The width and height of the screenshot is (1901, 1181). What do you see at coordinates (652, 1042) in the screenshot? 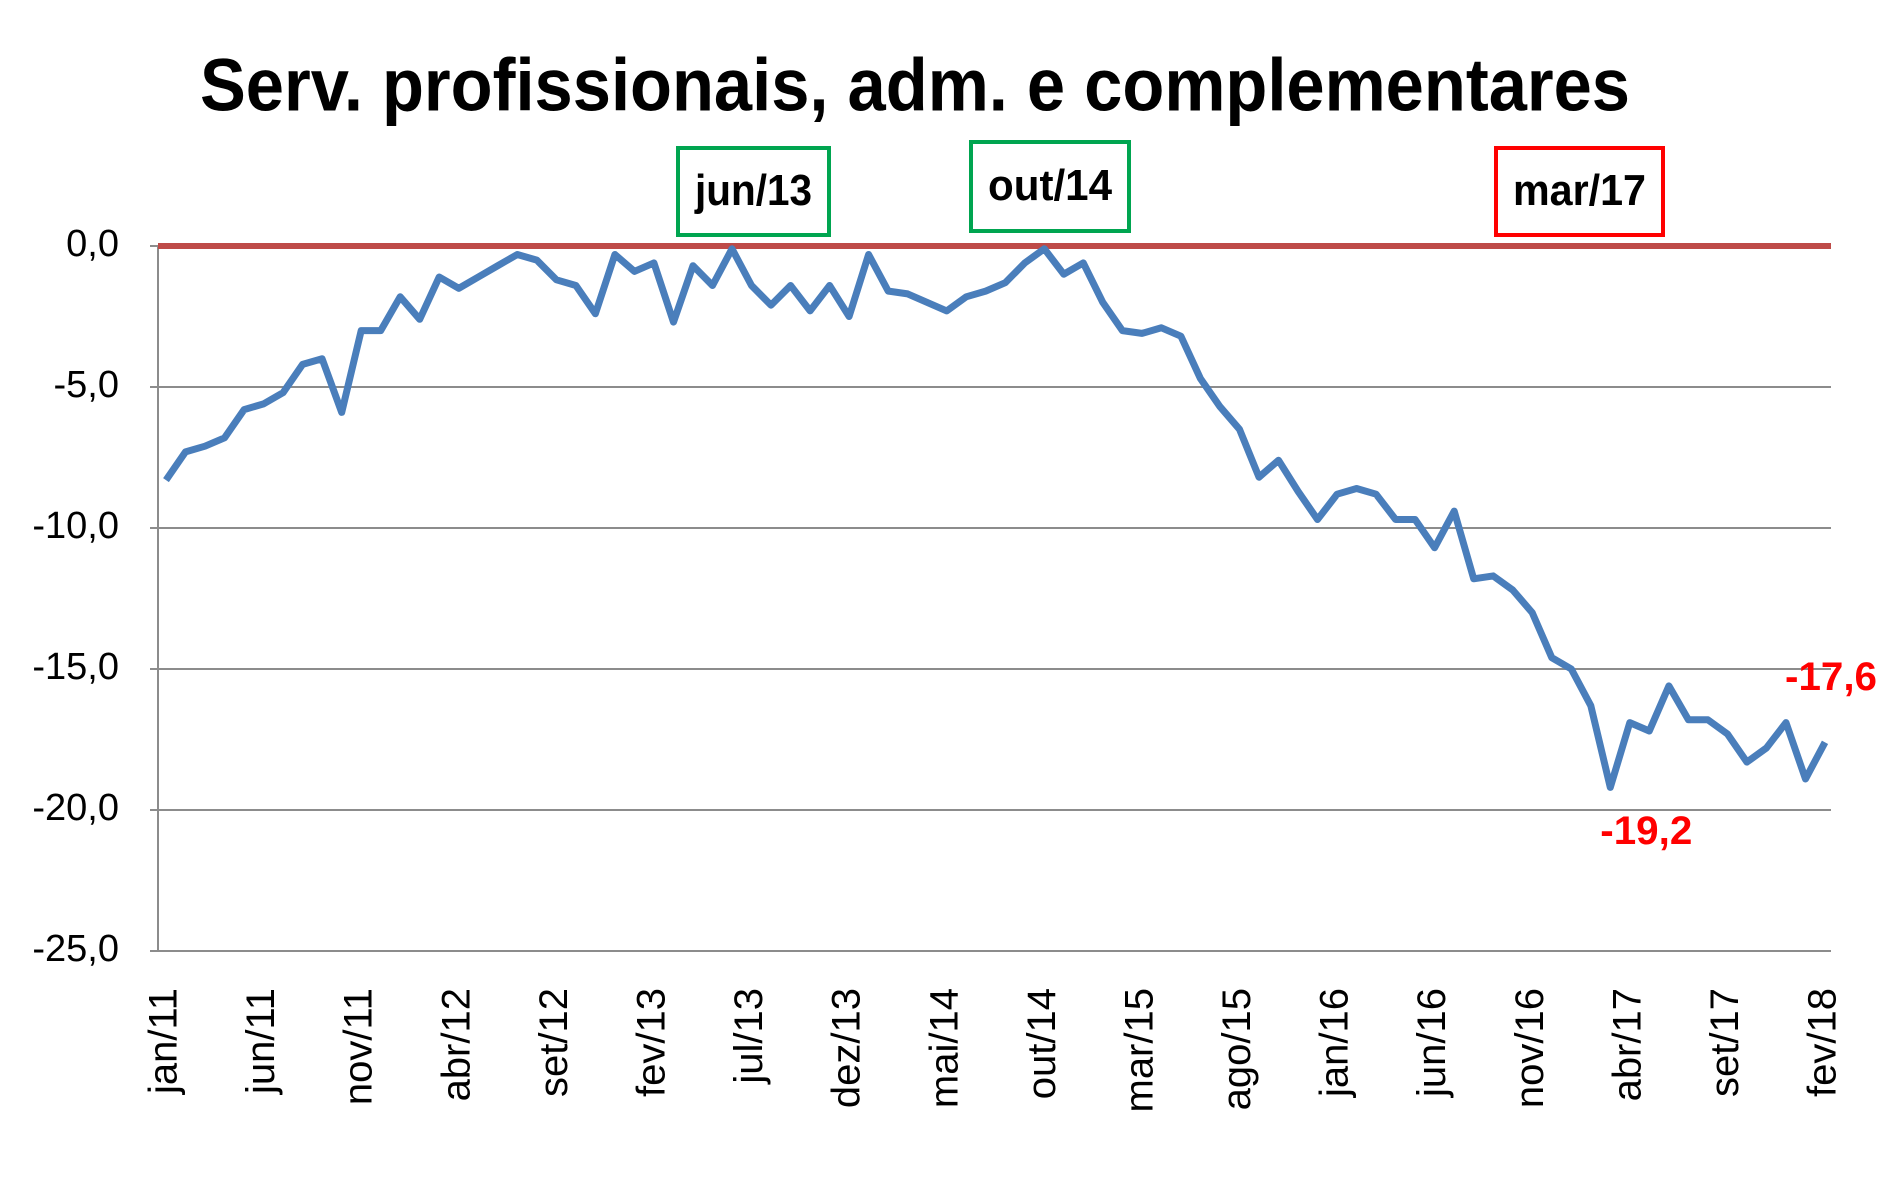
I see `x-tick-label: fev/13` at bounding box center [652, 1042].